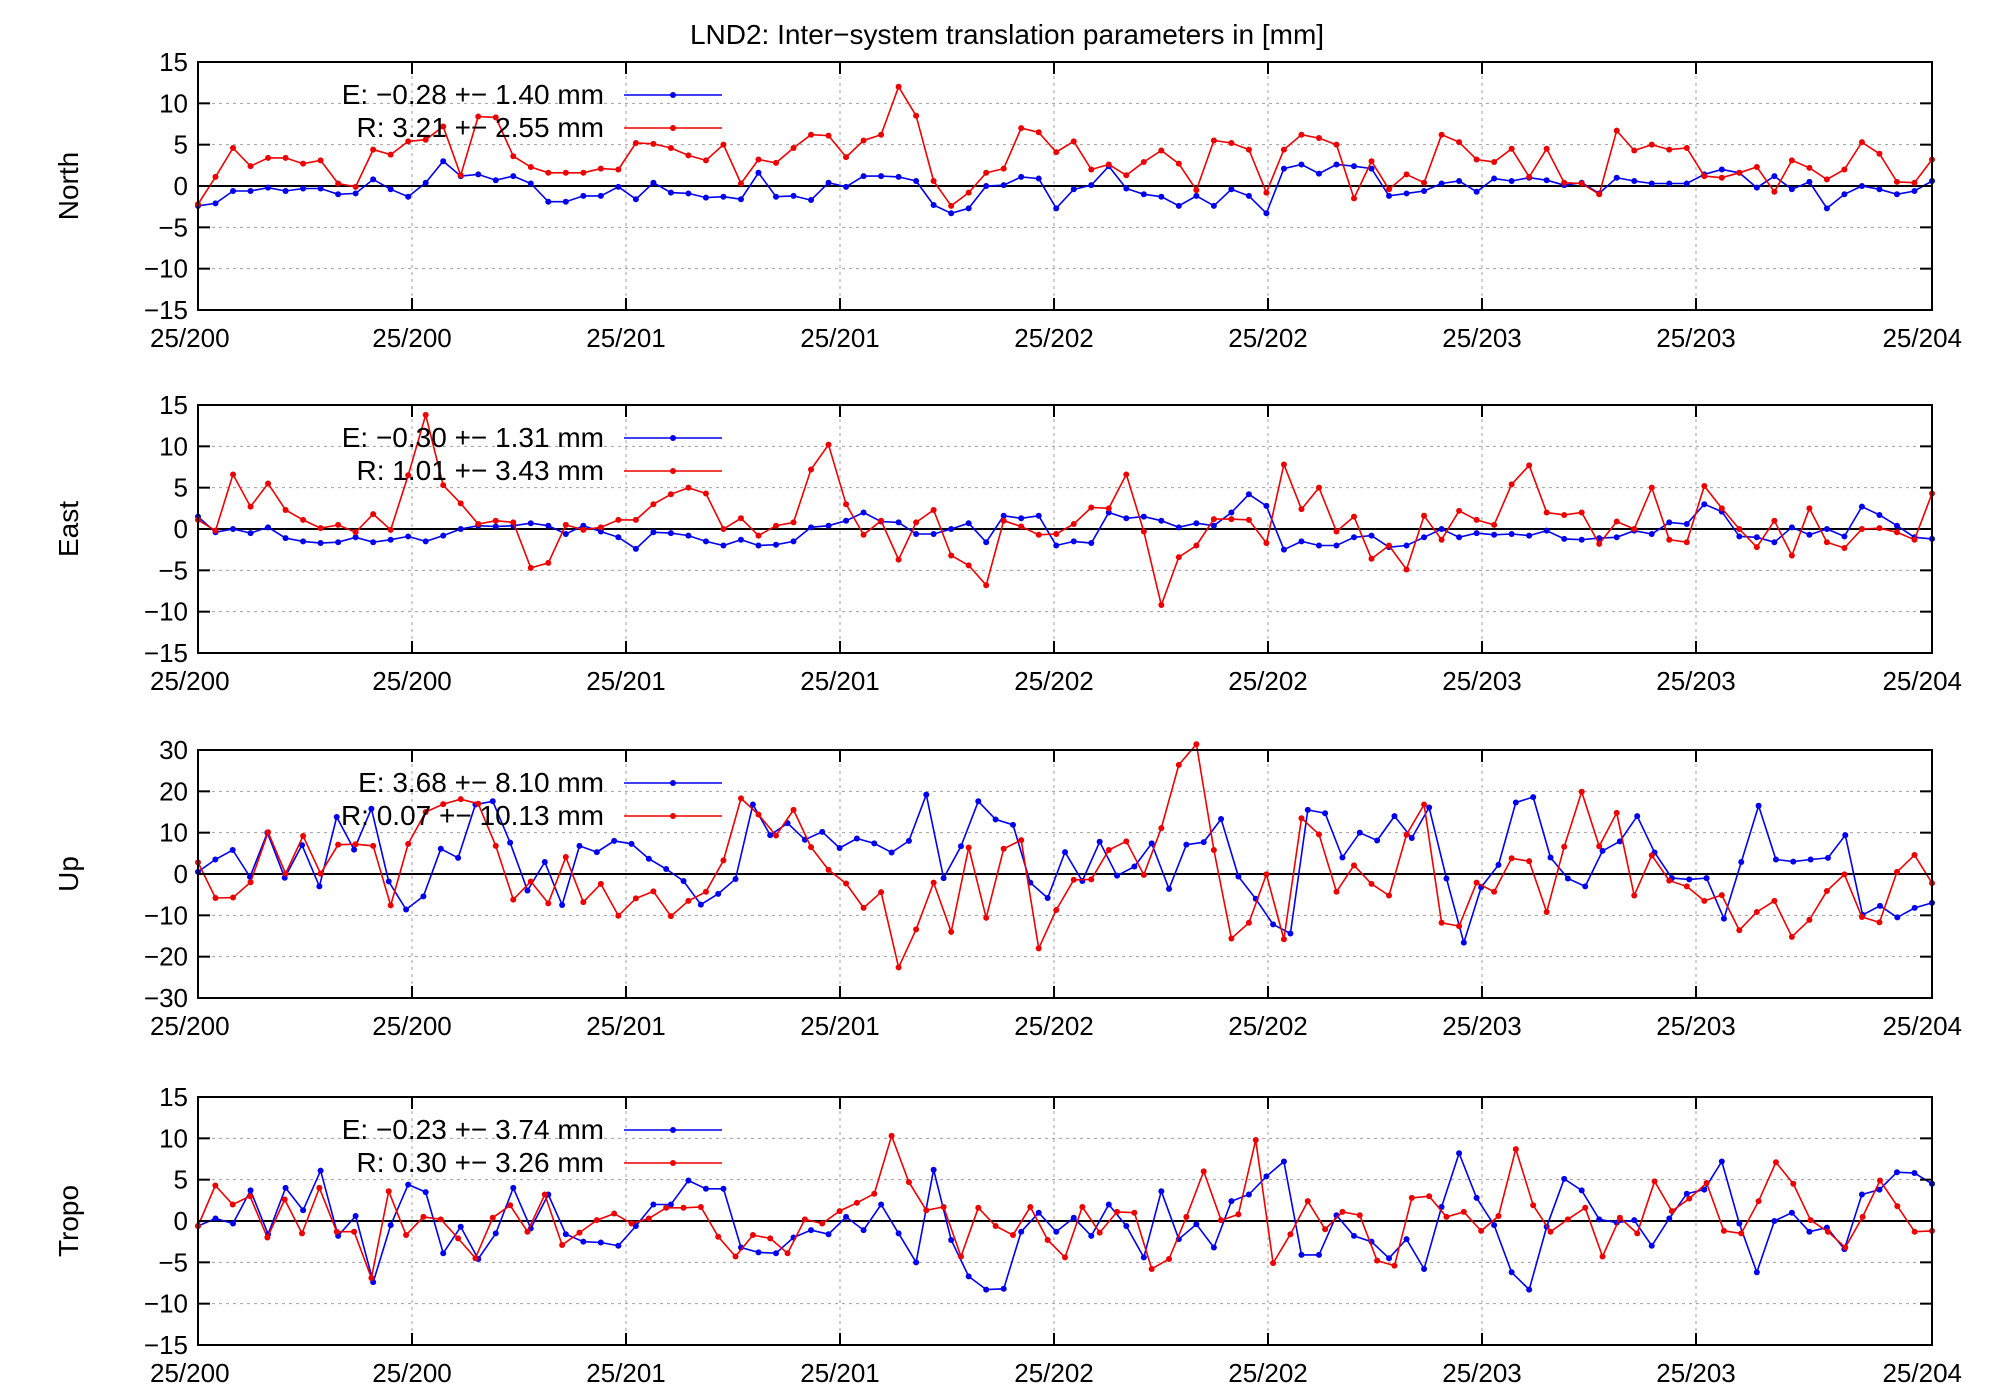 This screenshot has height=1400, width=2000. What do you see at coordinates (840, 681) in the screenshot?
I see `x-tick-label: 25/201` at bounding box center [840, 681].